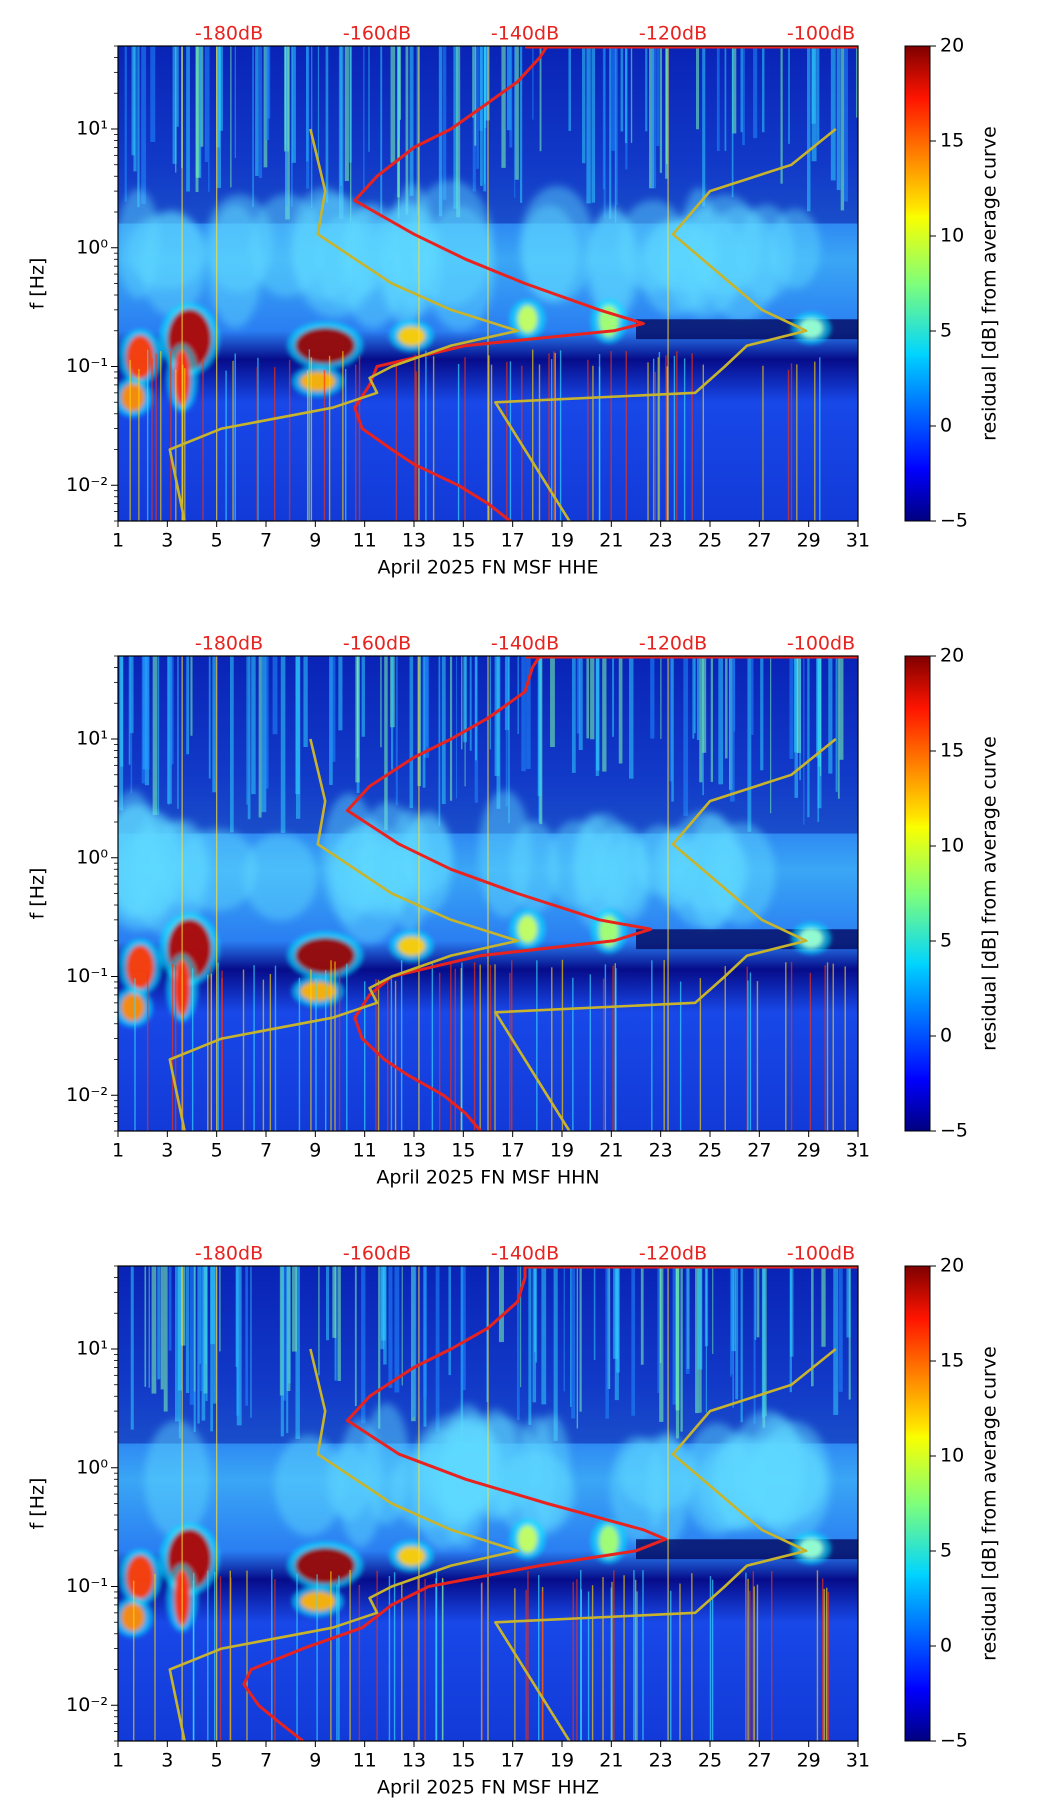 The width and height of the screenshot is (1052, 1806). I want to click on x-tick-label: 3, so click(167, 541).